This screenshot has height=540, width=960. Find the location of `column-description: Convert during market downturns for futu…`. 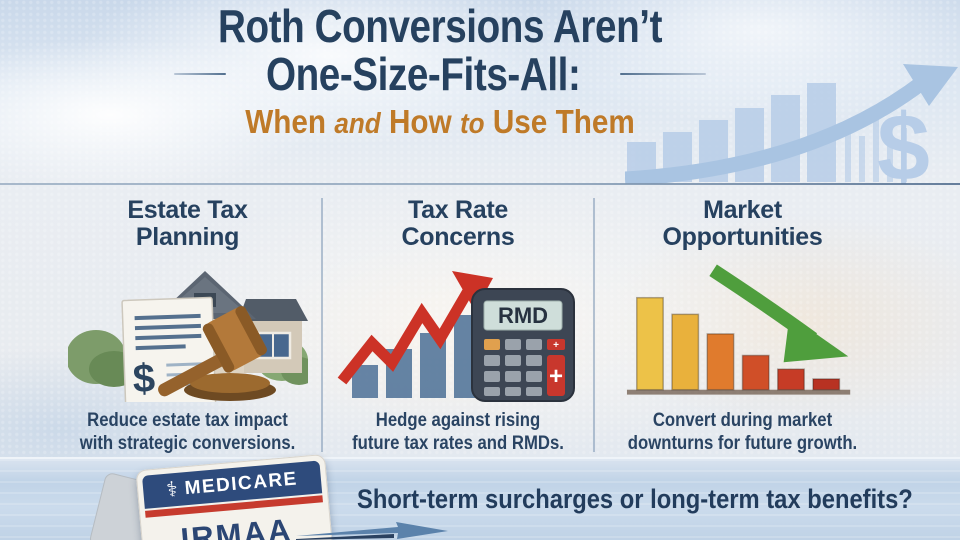

column-description: Convert during market downturns for futu… is located at coordinates (742, 432).